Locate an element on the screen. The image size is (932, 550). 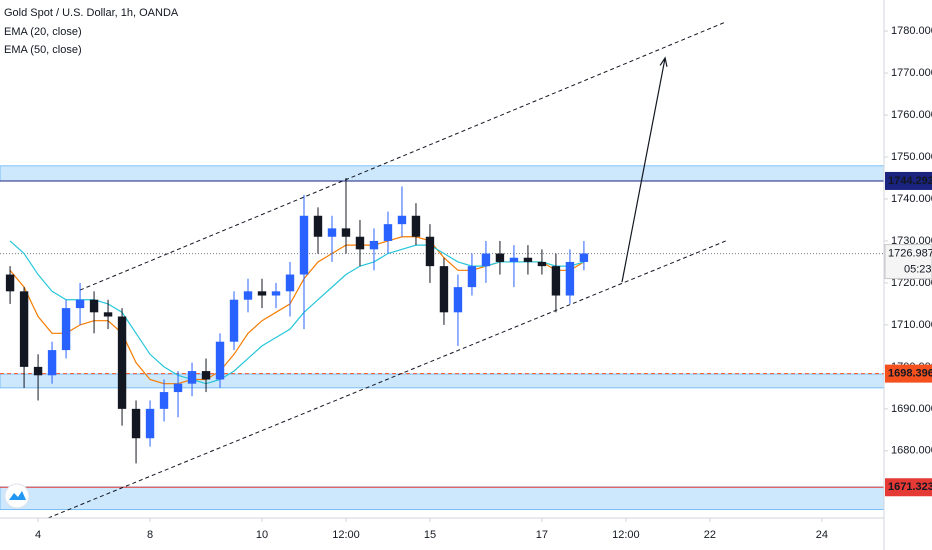
y-tick-label: 1750.000 is located at coordinates (911, 157).